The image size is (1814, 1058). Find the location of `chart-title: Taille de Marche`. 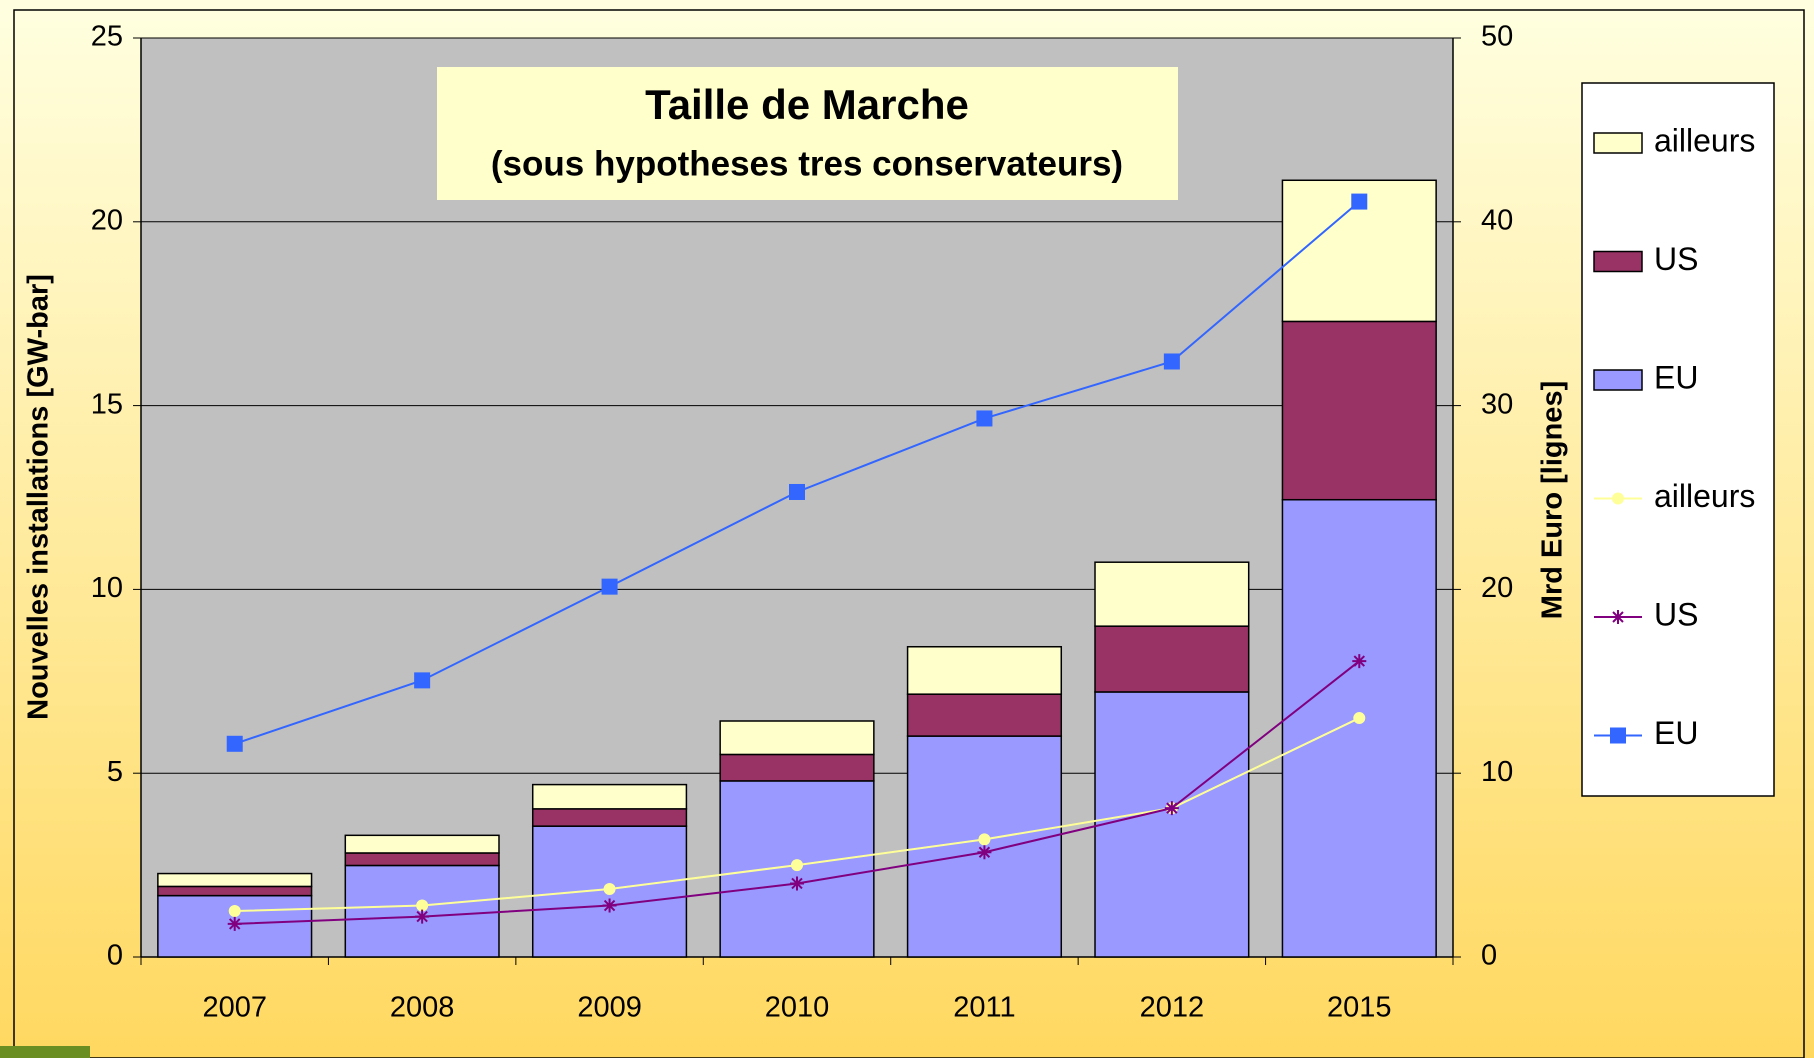

chart-title: Taille de Marche is located at coordinates (807, 104).